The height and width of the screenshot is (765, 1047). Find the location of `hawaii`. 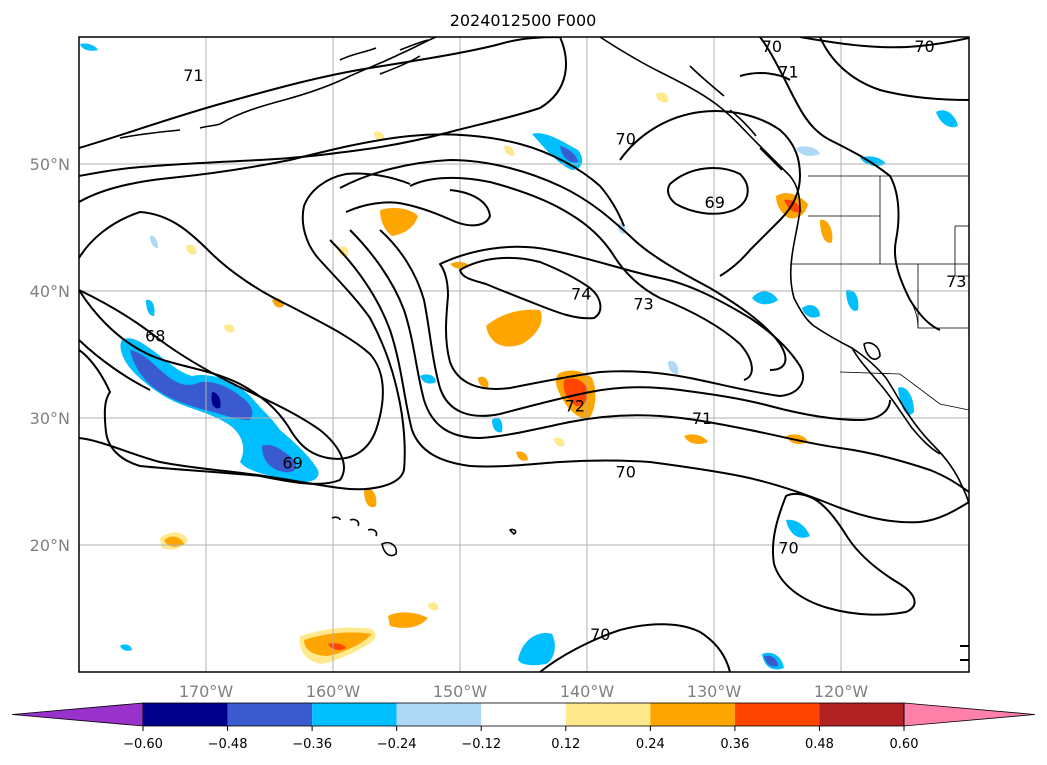

hawaii is located at coordinates (364, 536).